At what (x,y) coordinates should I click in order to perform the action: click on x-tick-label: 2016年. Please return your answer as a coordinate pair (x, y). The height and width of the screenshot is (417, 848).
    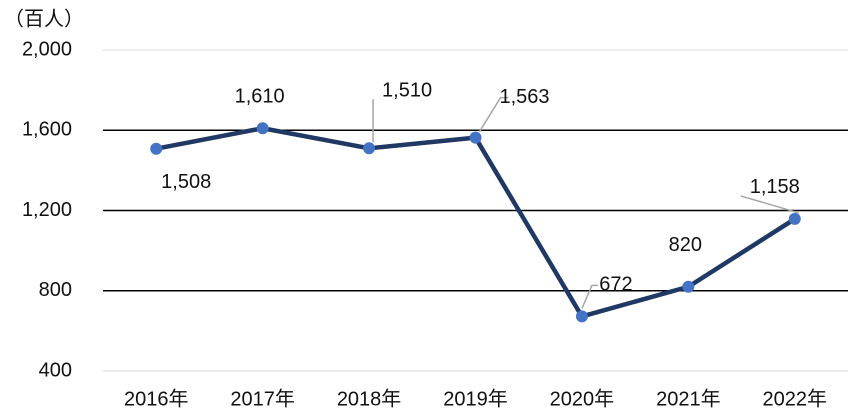
    Looking at the image, I should click on (156, 398).